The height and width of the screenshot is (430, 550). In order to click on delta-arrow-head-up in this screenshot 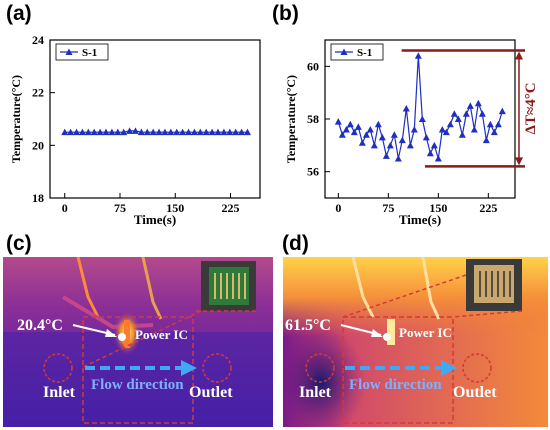, I will do `click(519, 55)`.